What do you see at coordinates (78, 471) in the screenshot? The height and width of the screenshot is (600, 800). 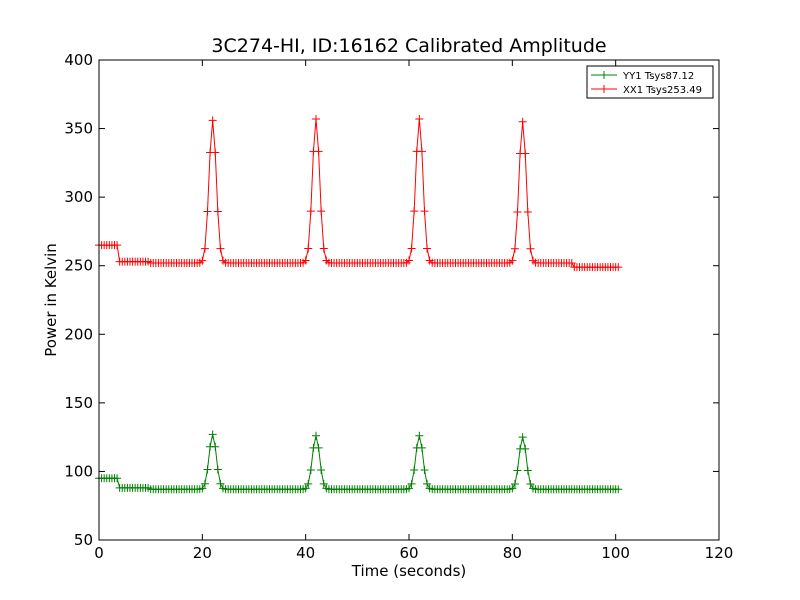 I see `y-tick-label-1: 100` at bounding box center [78, 471].